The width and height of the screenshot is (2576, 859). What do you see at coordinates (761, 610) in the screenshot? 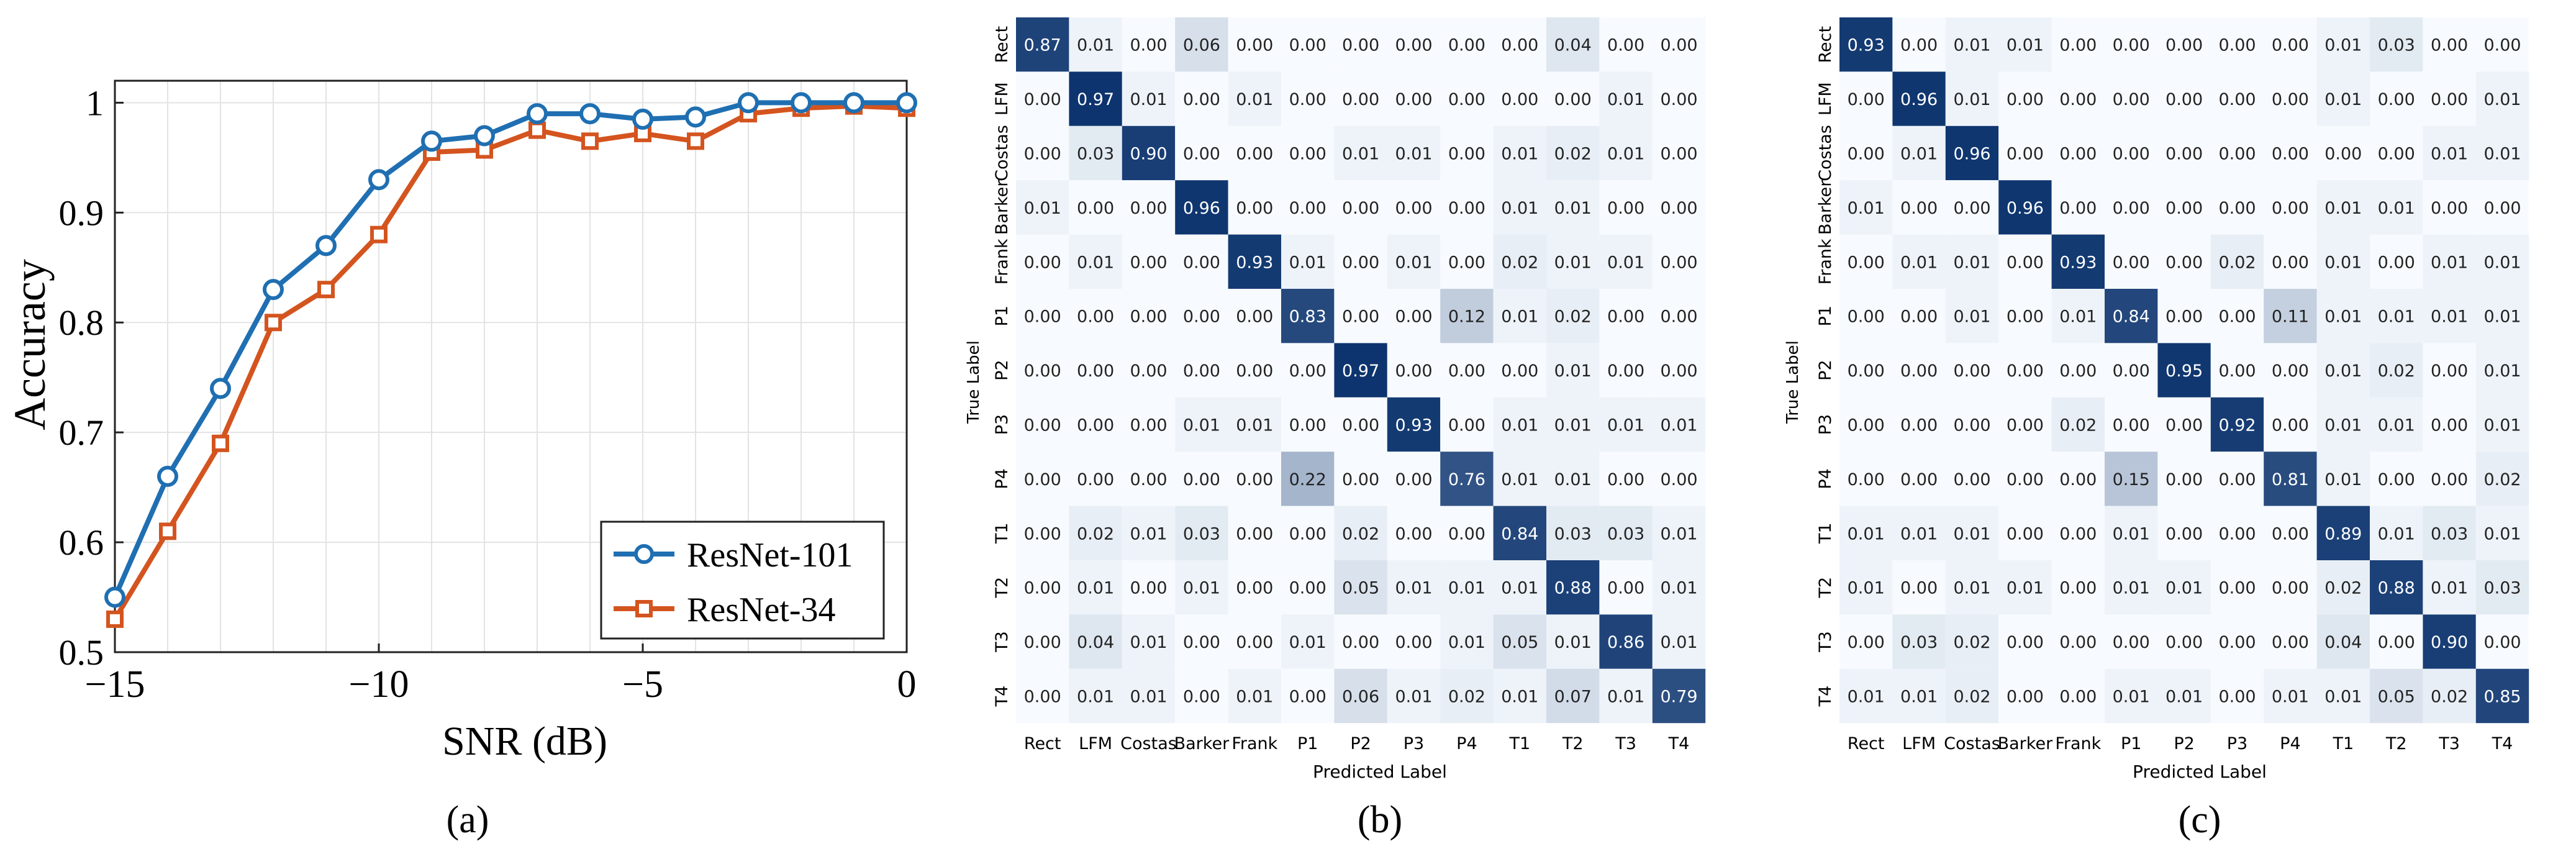
I see `legend-label: ResNet-34` at bounding box center [761, 610].